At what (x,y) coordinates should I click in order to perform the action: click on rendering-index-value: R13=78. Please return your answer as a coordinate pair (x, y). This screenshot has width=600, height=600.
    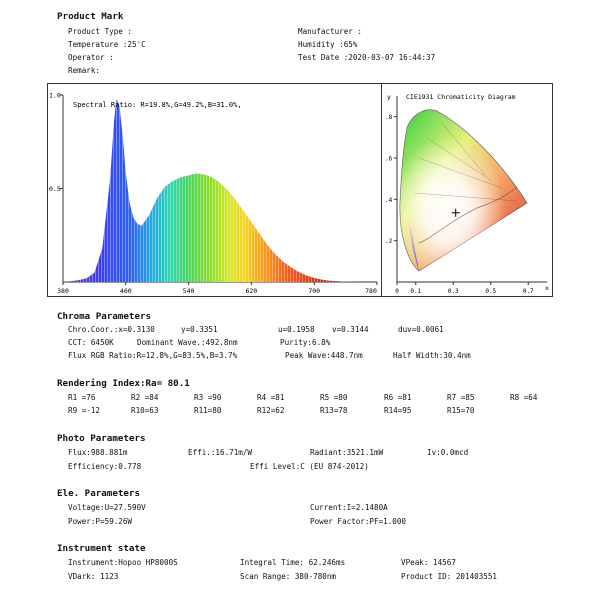
    Looking at the image, I should click on (334, 410).